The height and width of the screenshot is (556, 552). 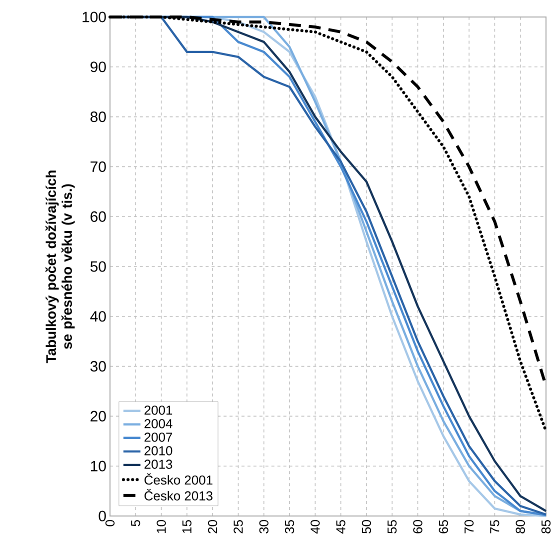 I want to click on x-tick-label: 15, so click(x=187, y=526).